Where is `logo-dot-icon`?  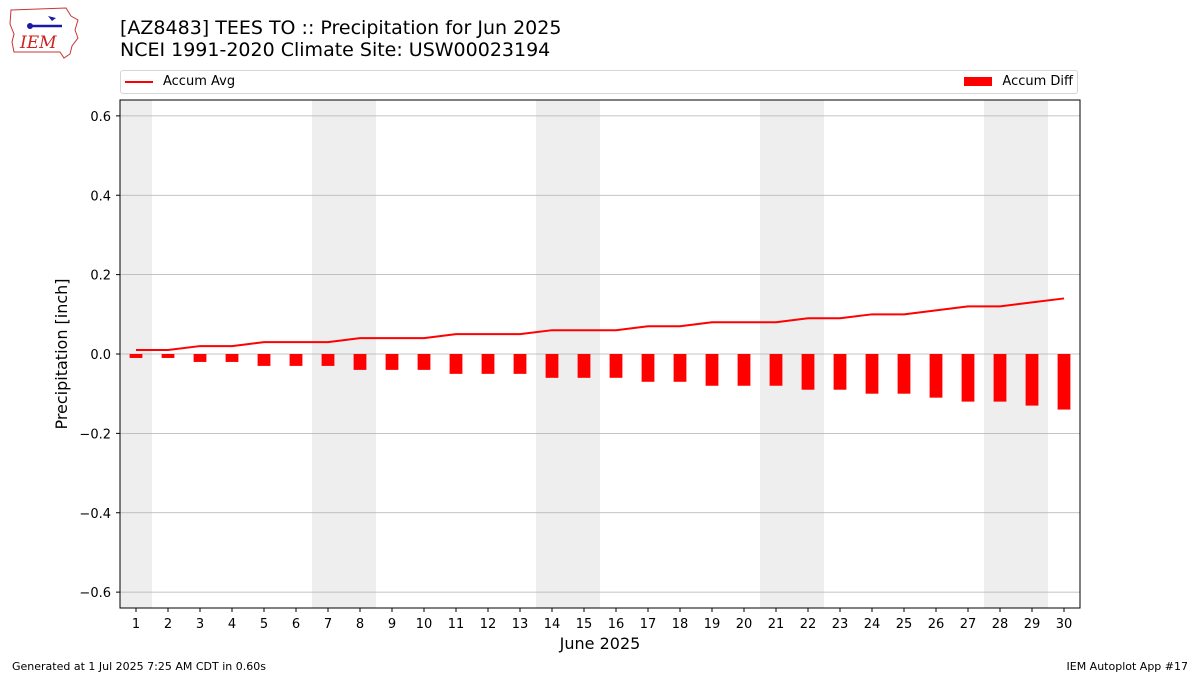
logo-dot-icon is located at coordinates (30, 26).